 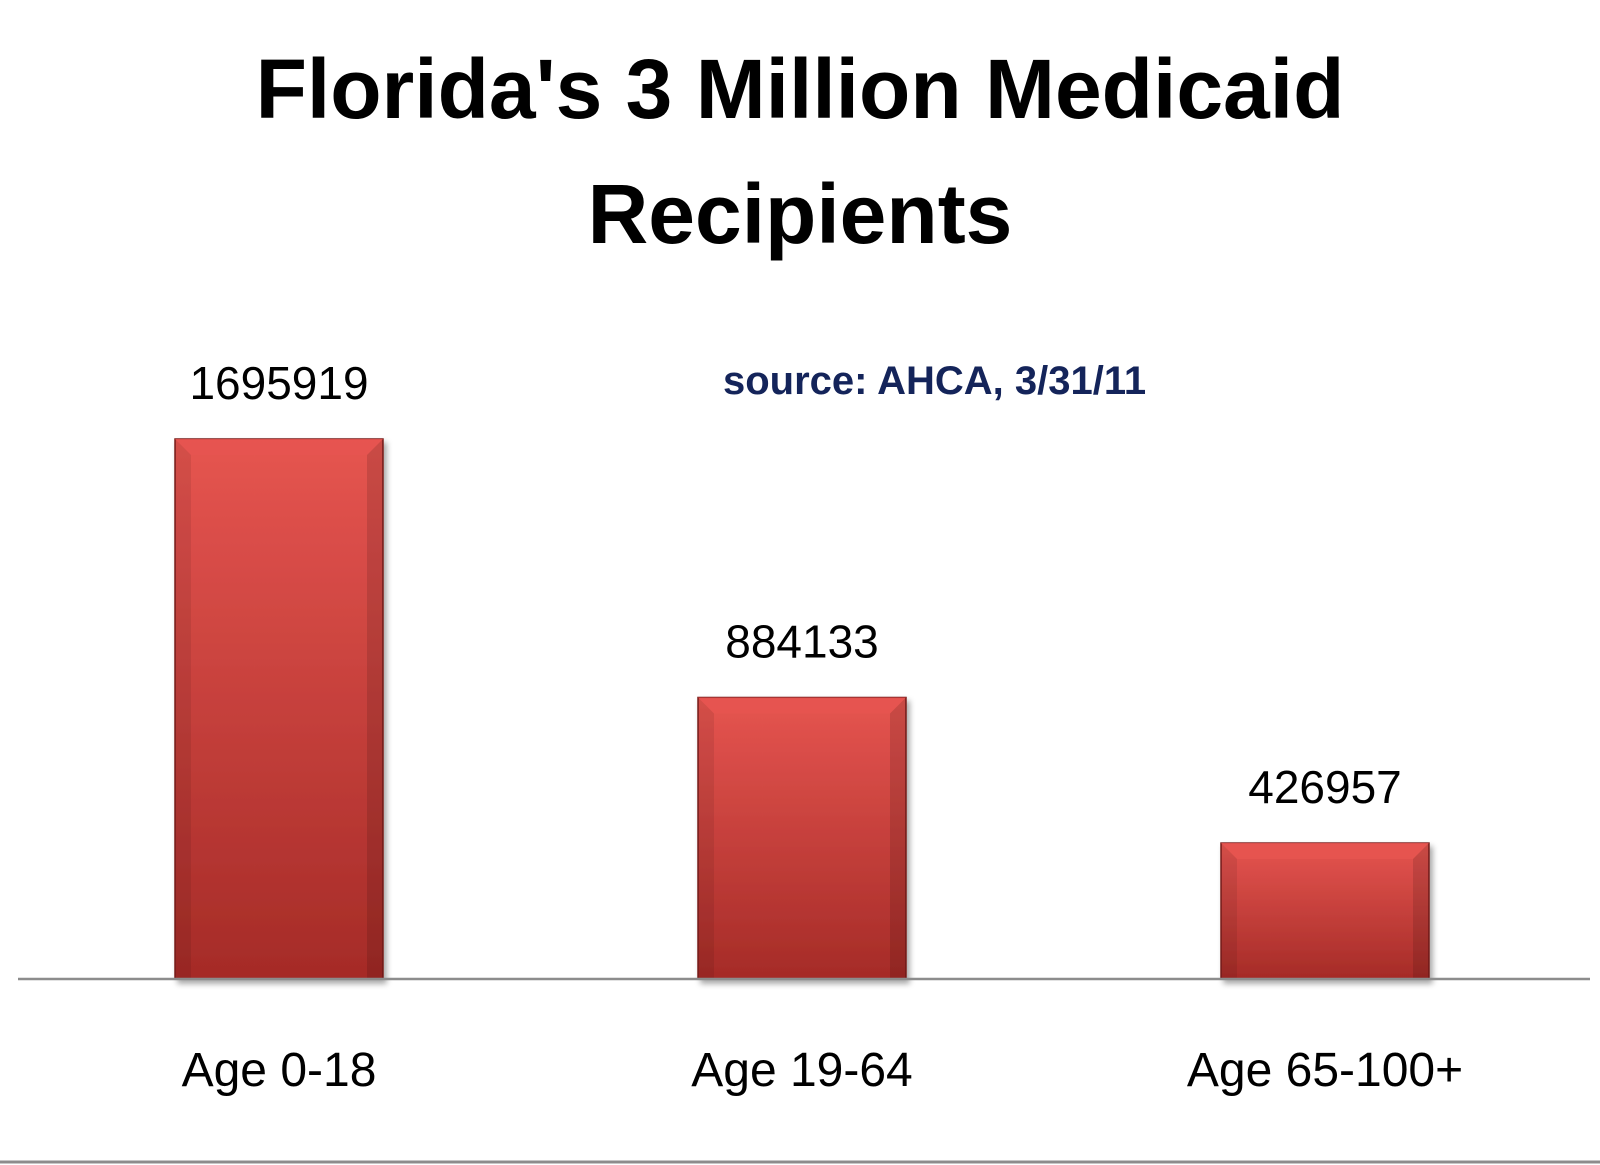 I want to click on chart-title-line-1: Florida's 3 Million Medicaid, so click(x=800, y=89).